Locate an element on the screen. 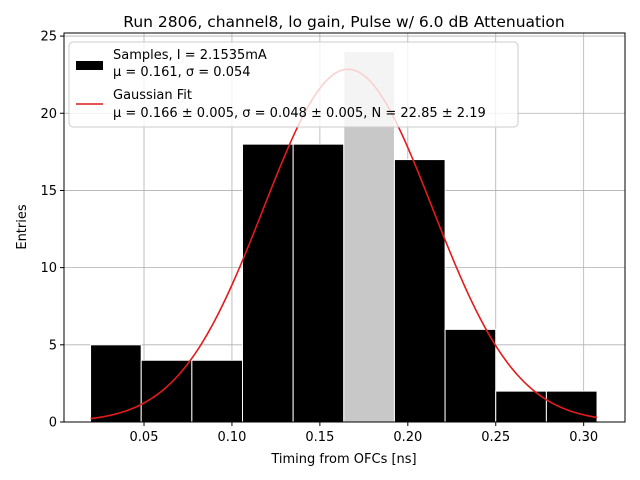  x-axis-label: Timing from OFCs [ns] is located at coordinates (343, 459).